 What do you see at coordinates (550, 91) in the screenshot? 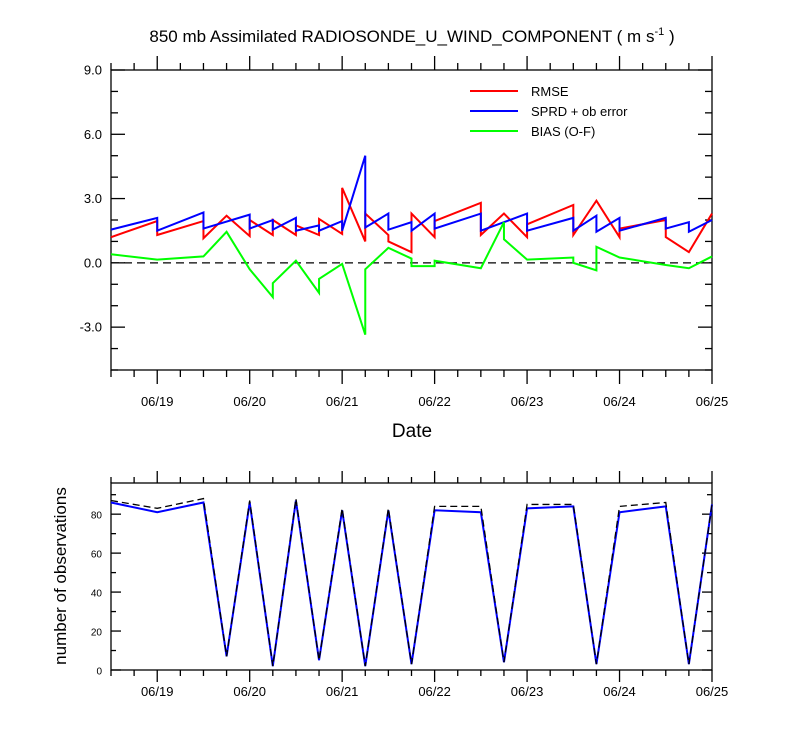
I see `legend-label-rmse: RMSE` at bounding box center [550, 91].